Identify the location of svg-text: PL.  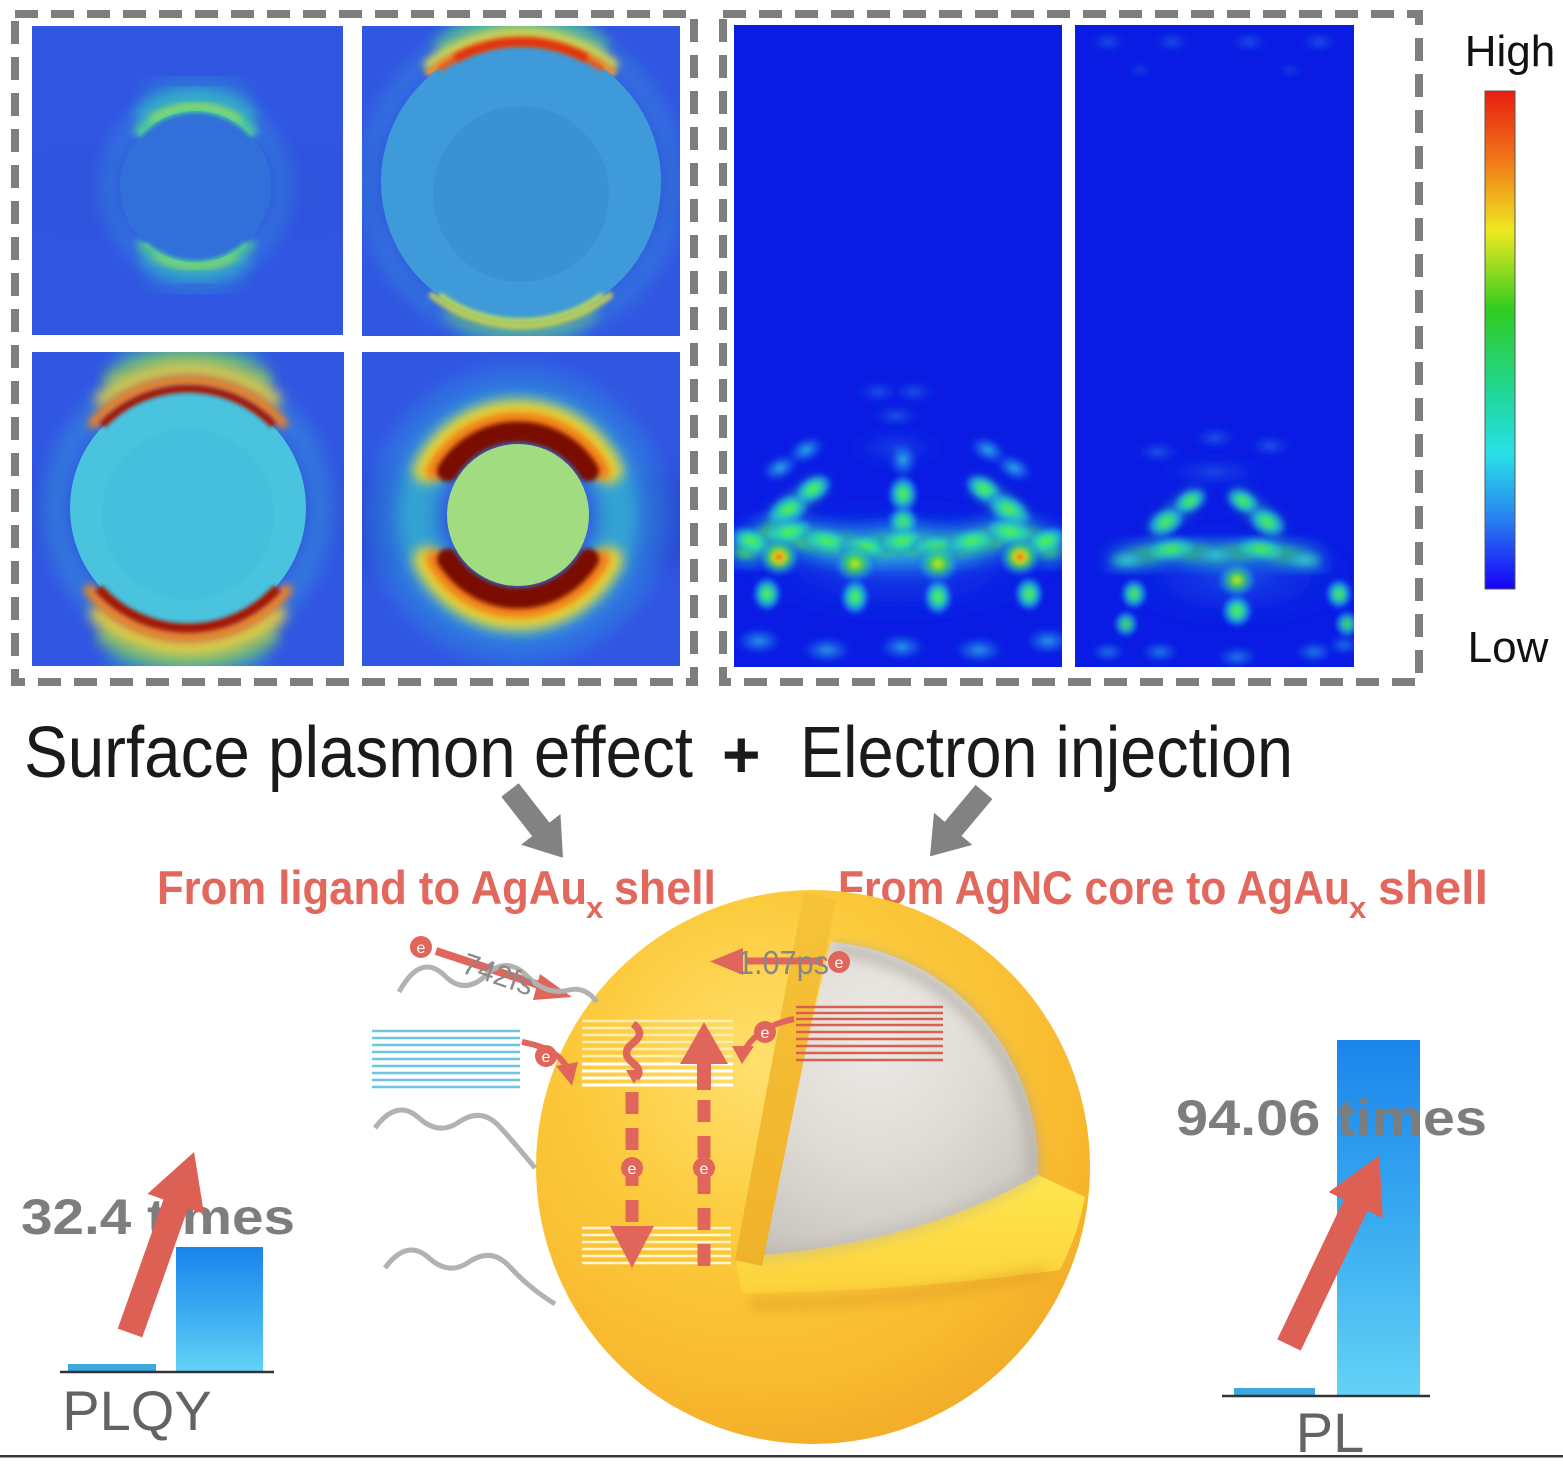
(1330, 1432).